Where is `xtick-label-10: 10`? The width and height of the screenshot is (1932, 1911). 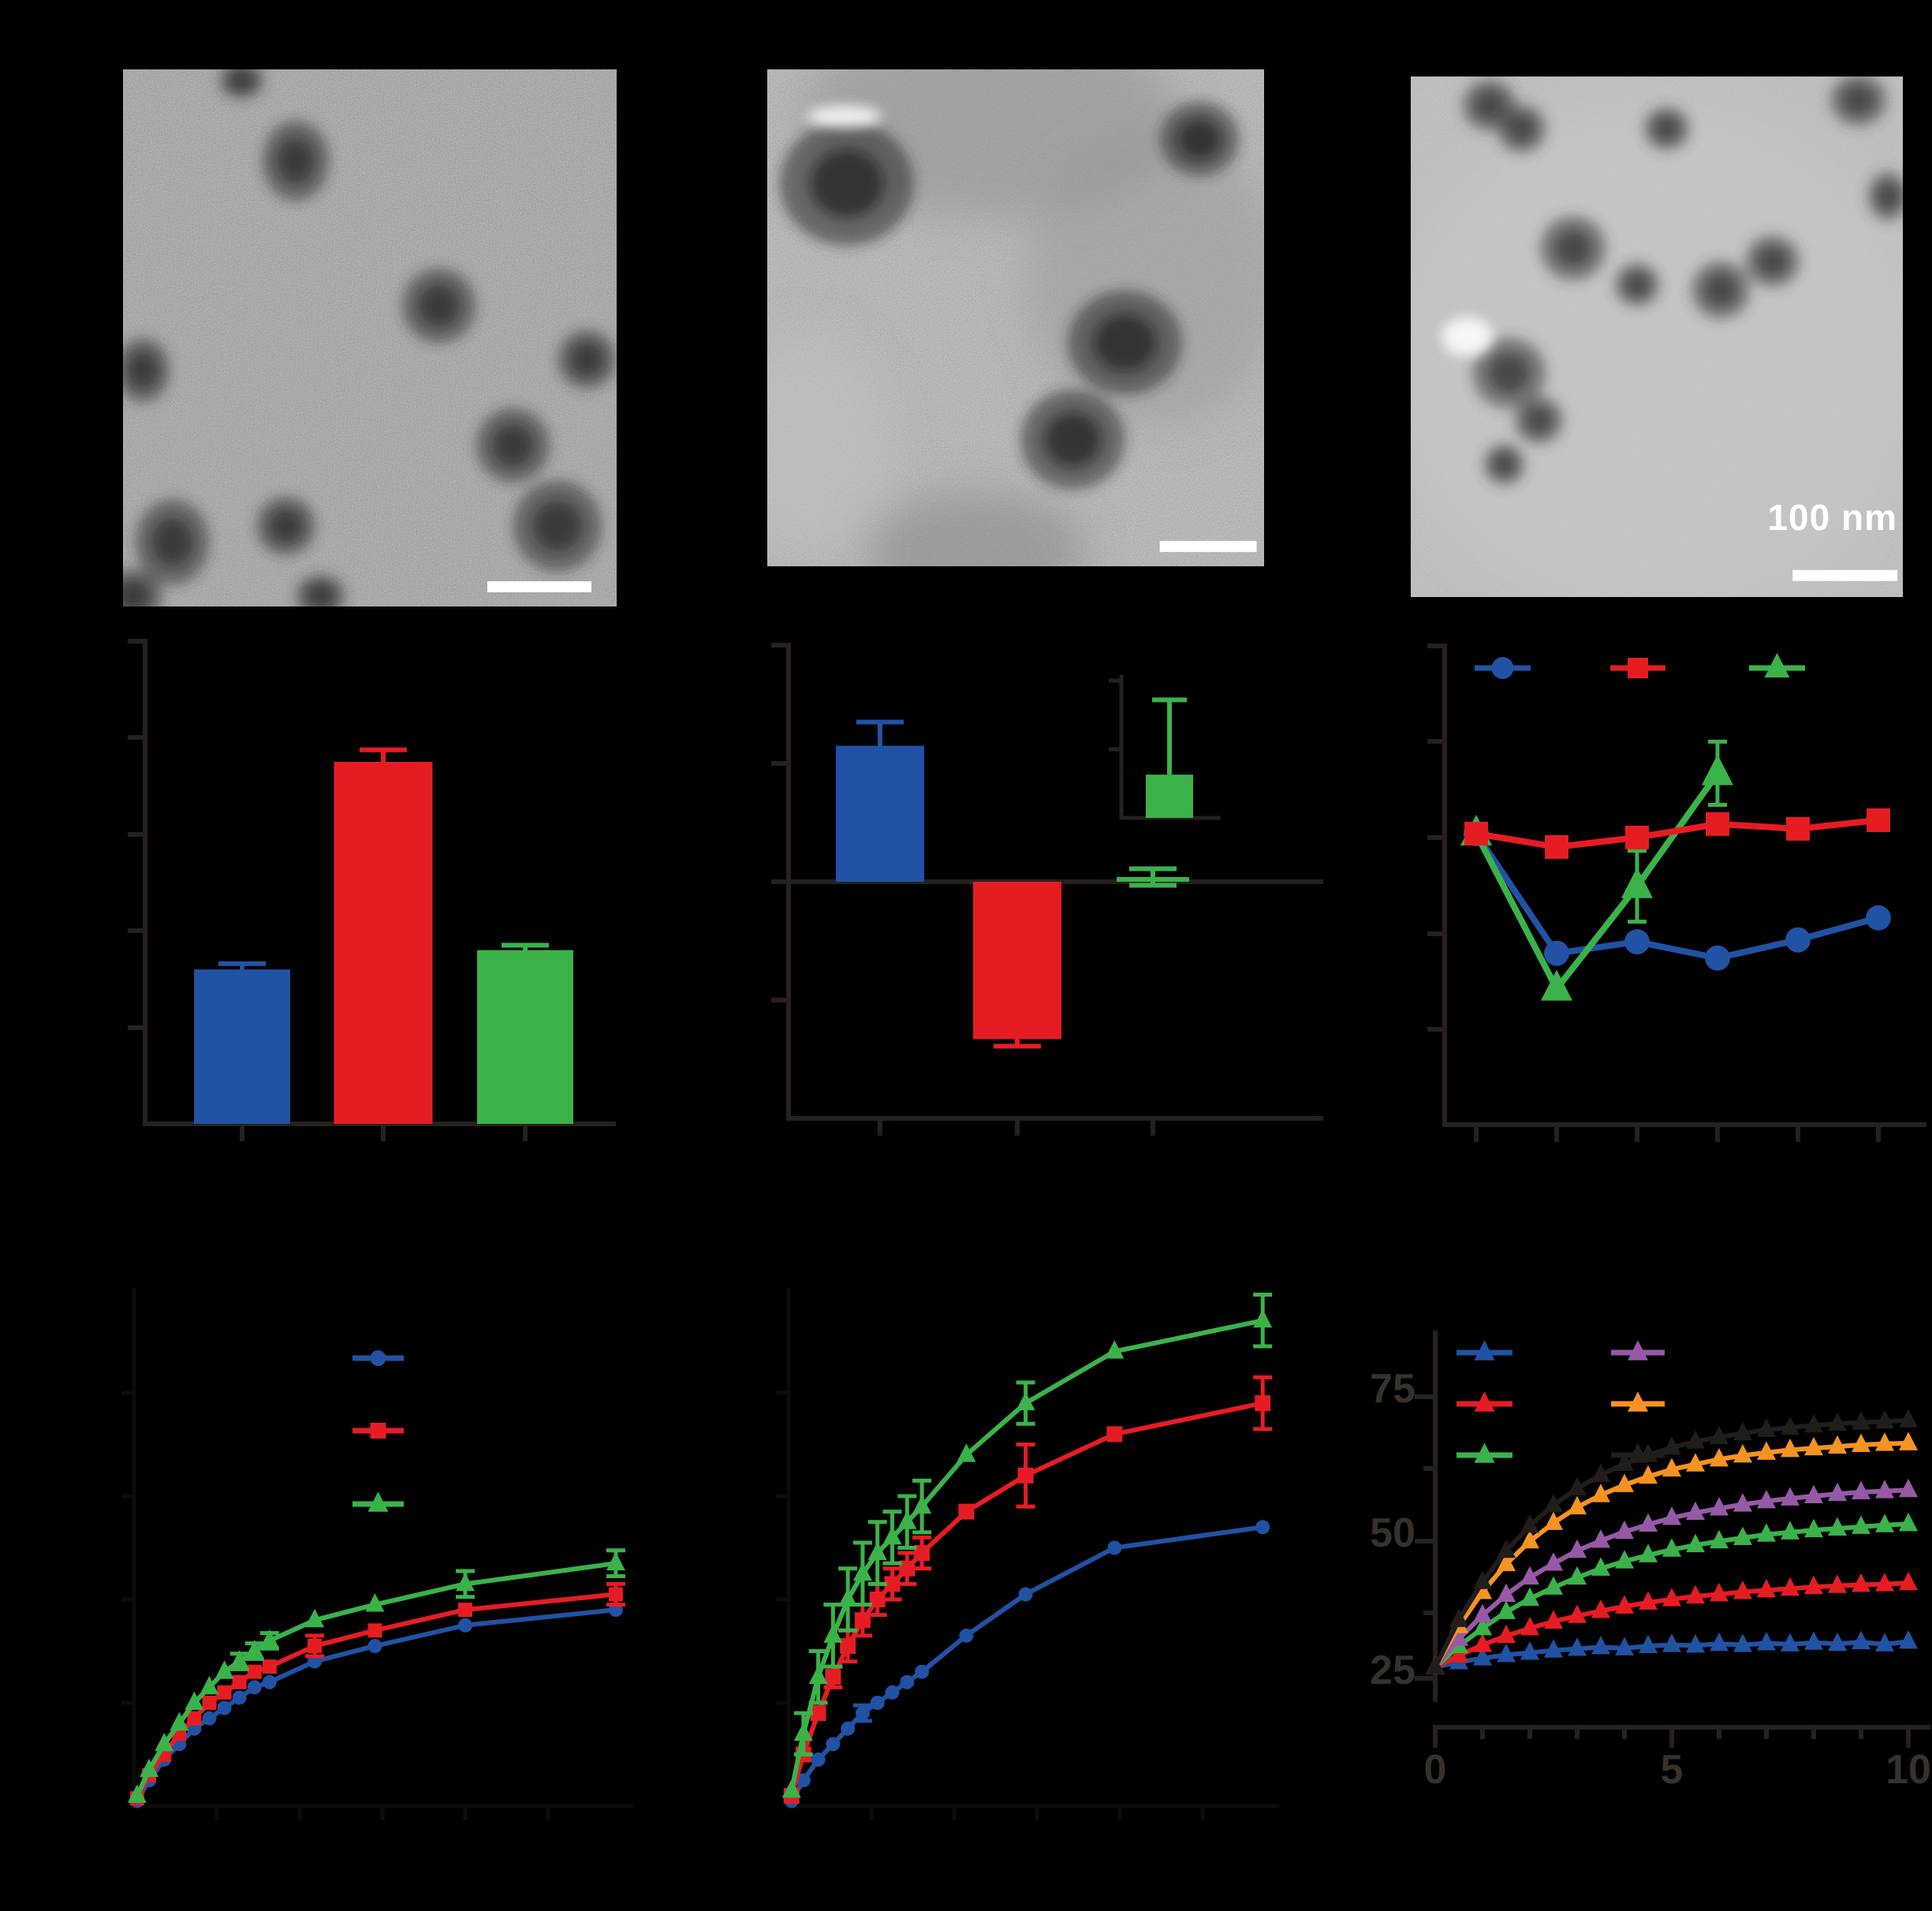 xtick-label-10: 10 is located at coordinates (1908, 1770).